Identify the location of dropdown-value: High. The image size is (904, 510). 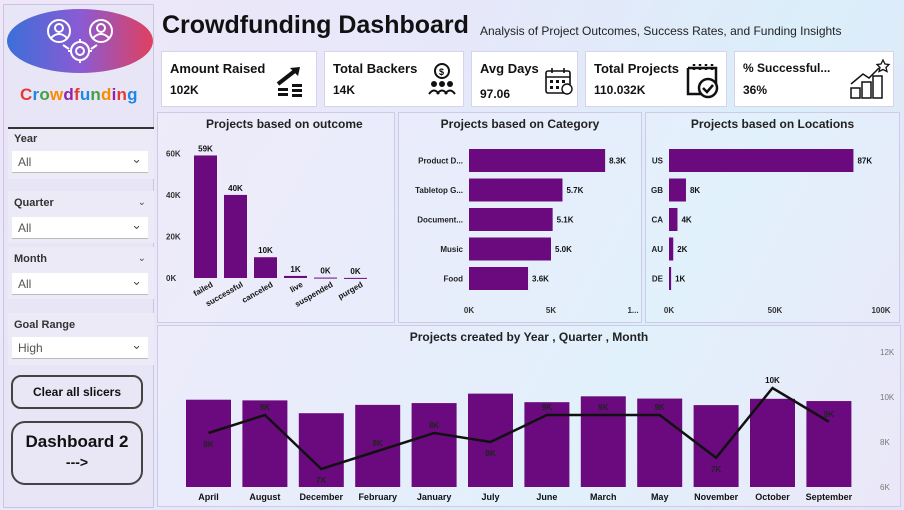
(30, 348).